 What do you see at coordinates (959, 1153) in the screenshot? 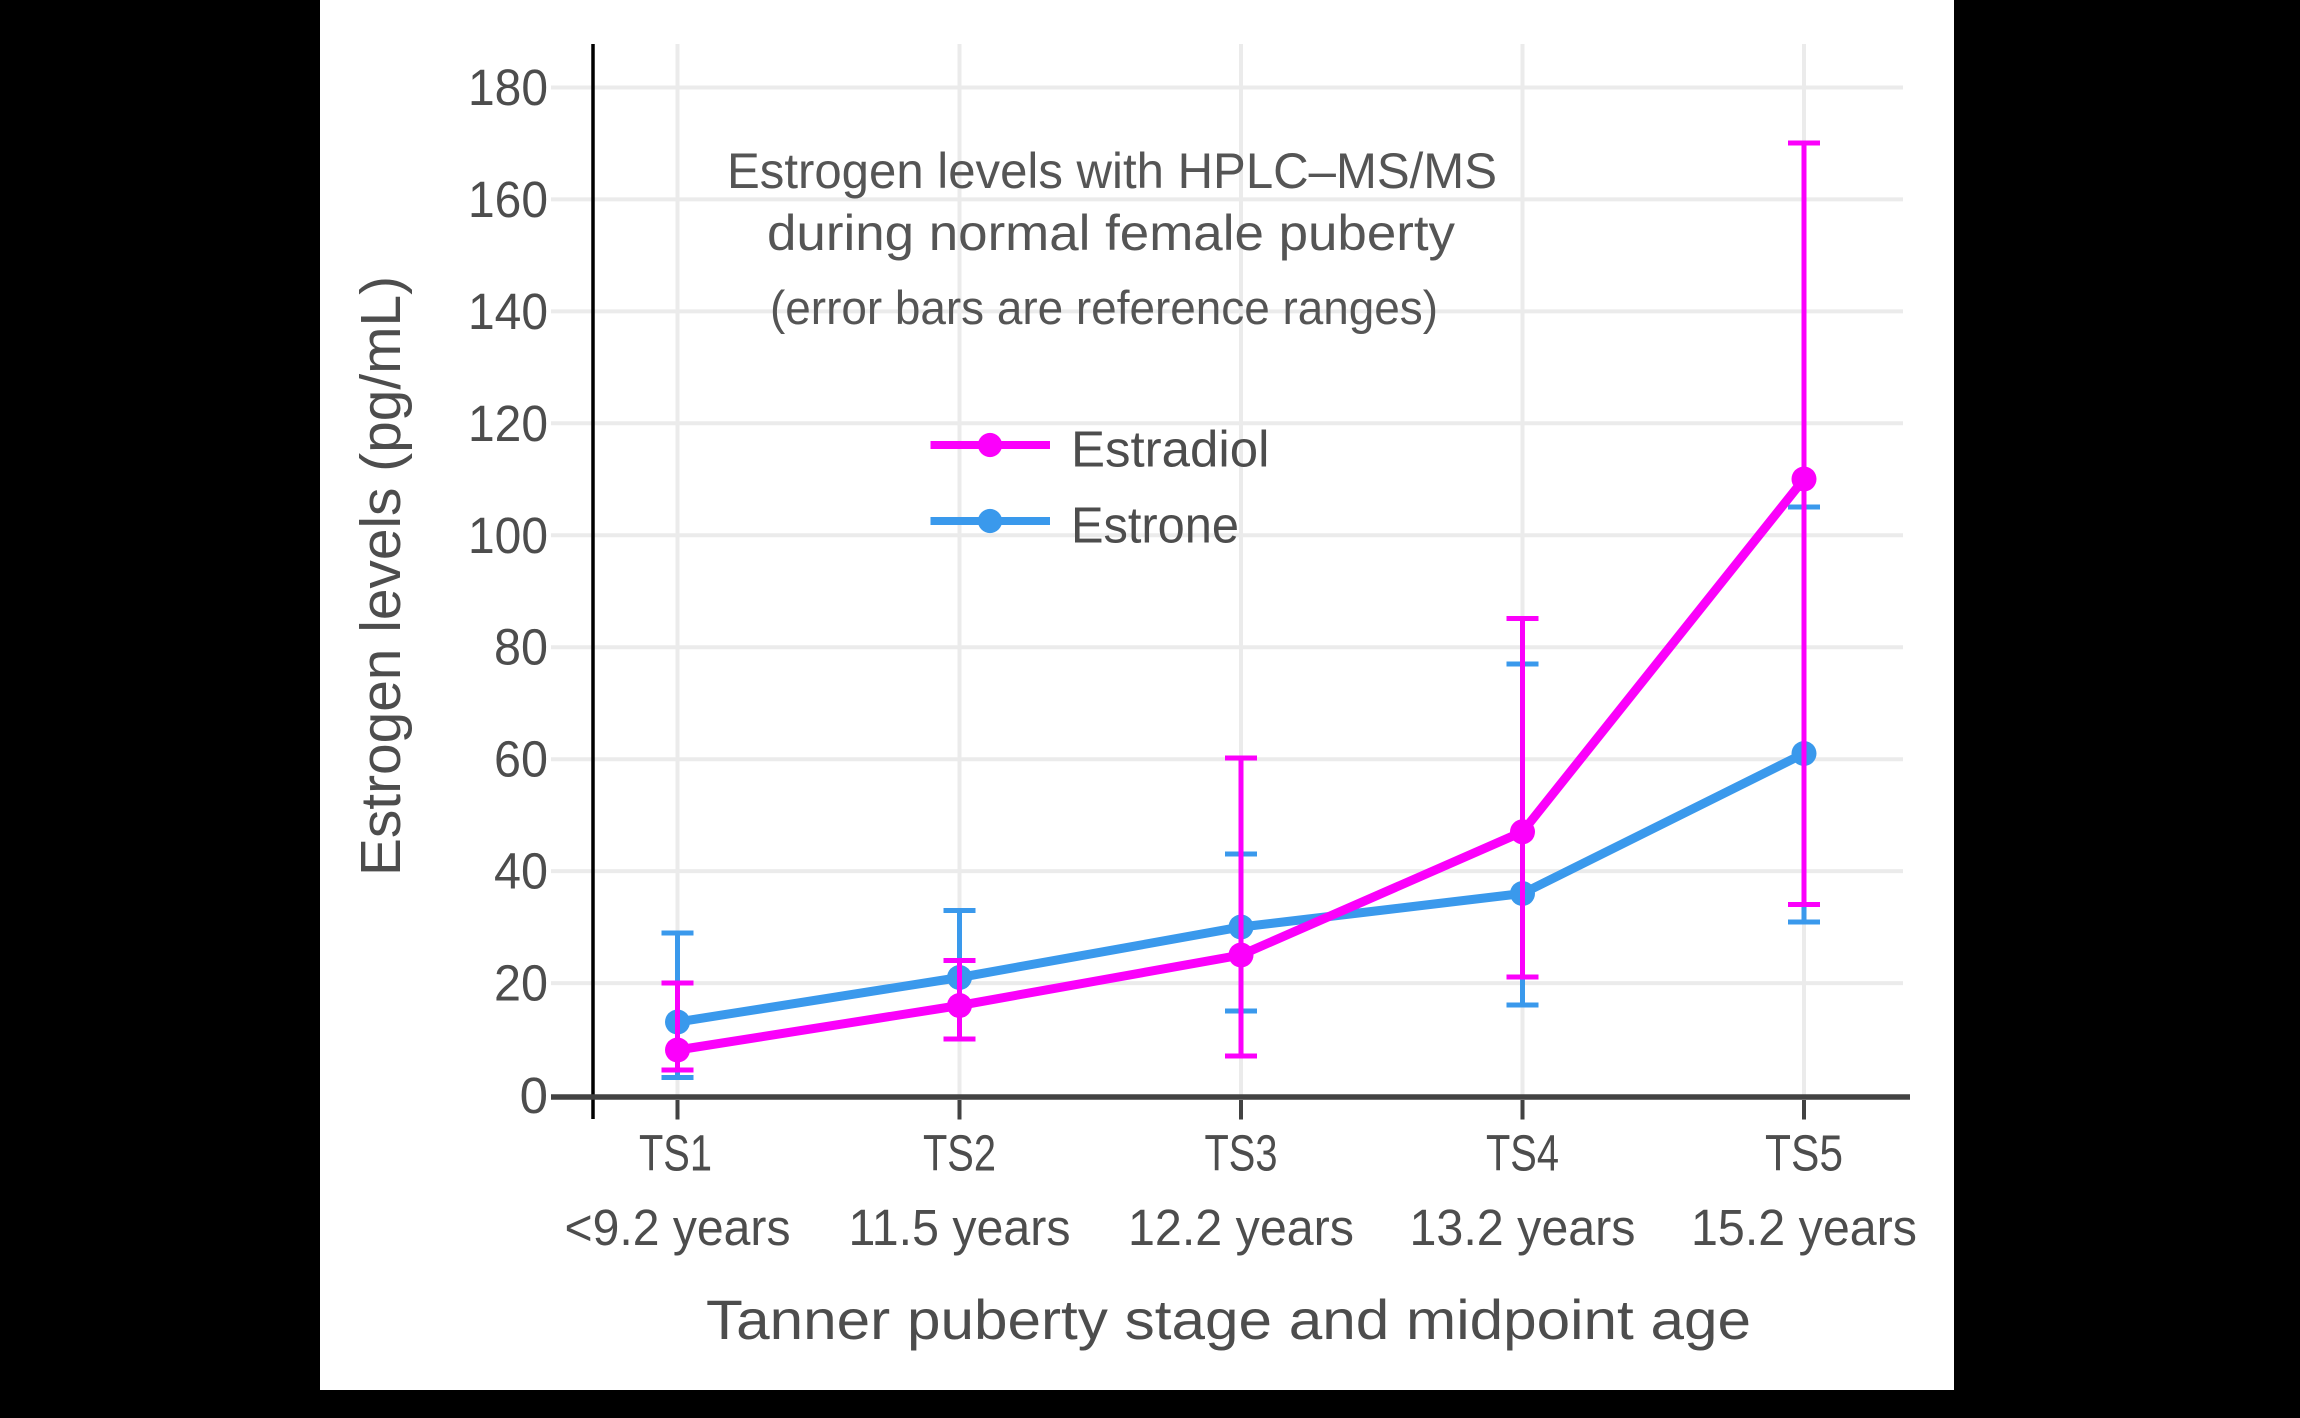
I see `svg-text: TS2` at bounding box center [959, 1153].